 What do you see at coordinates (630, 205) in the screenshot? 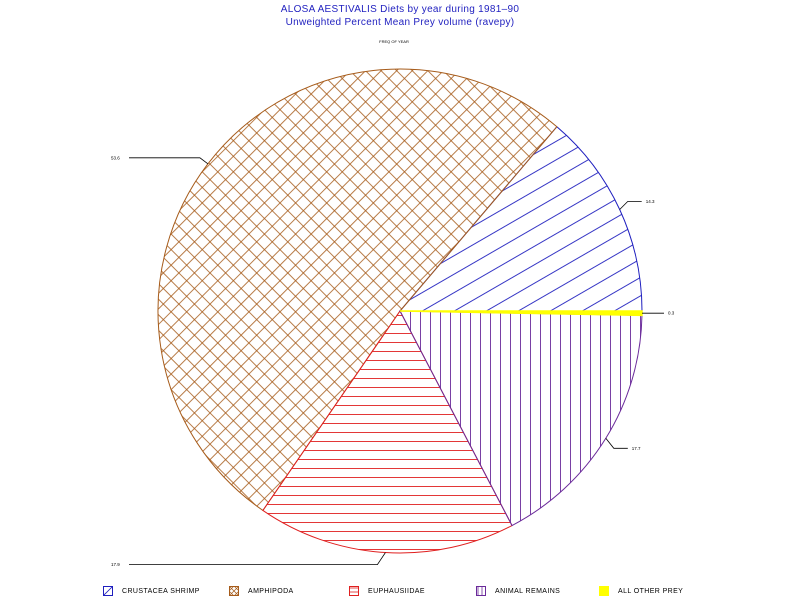
I see `leader-line-crustacea-shrimp` at bounding box center [630, 205].